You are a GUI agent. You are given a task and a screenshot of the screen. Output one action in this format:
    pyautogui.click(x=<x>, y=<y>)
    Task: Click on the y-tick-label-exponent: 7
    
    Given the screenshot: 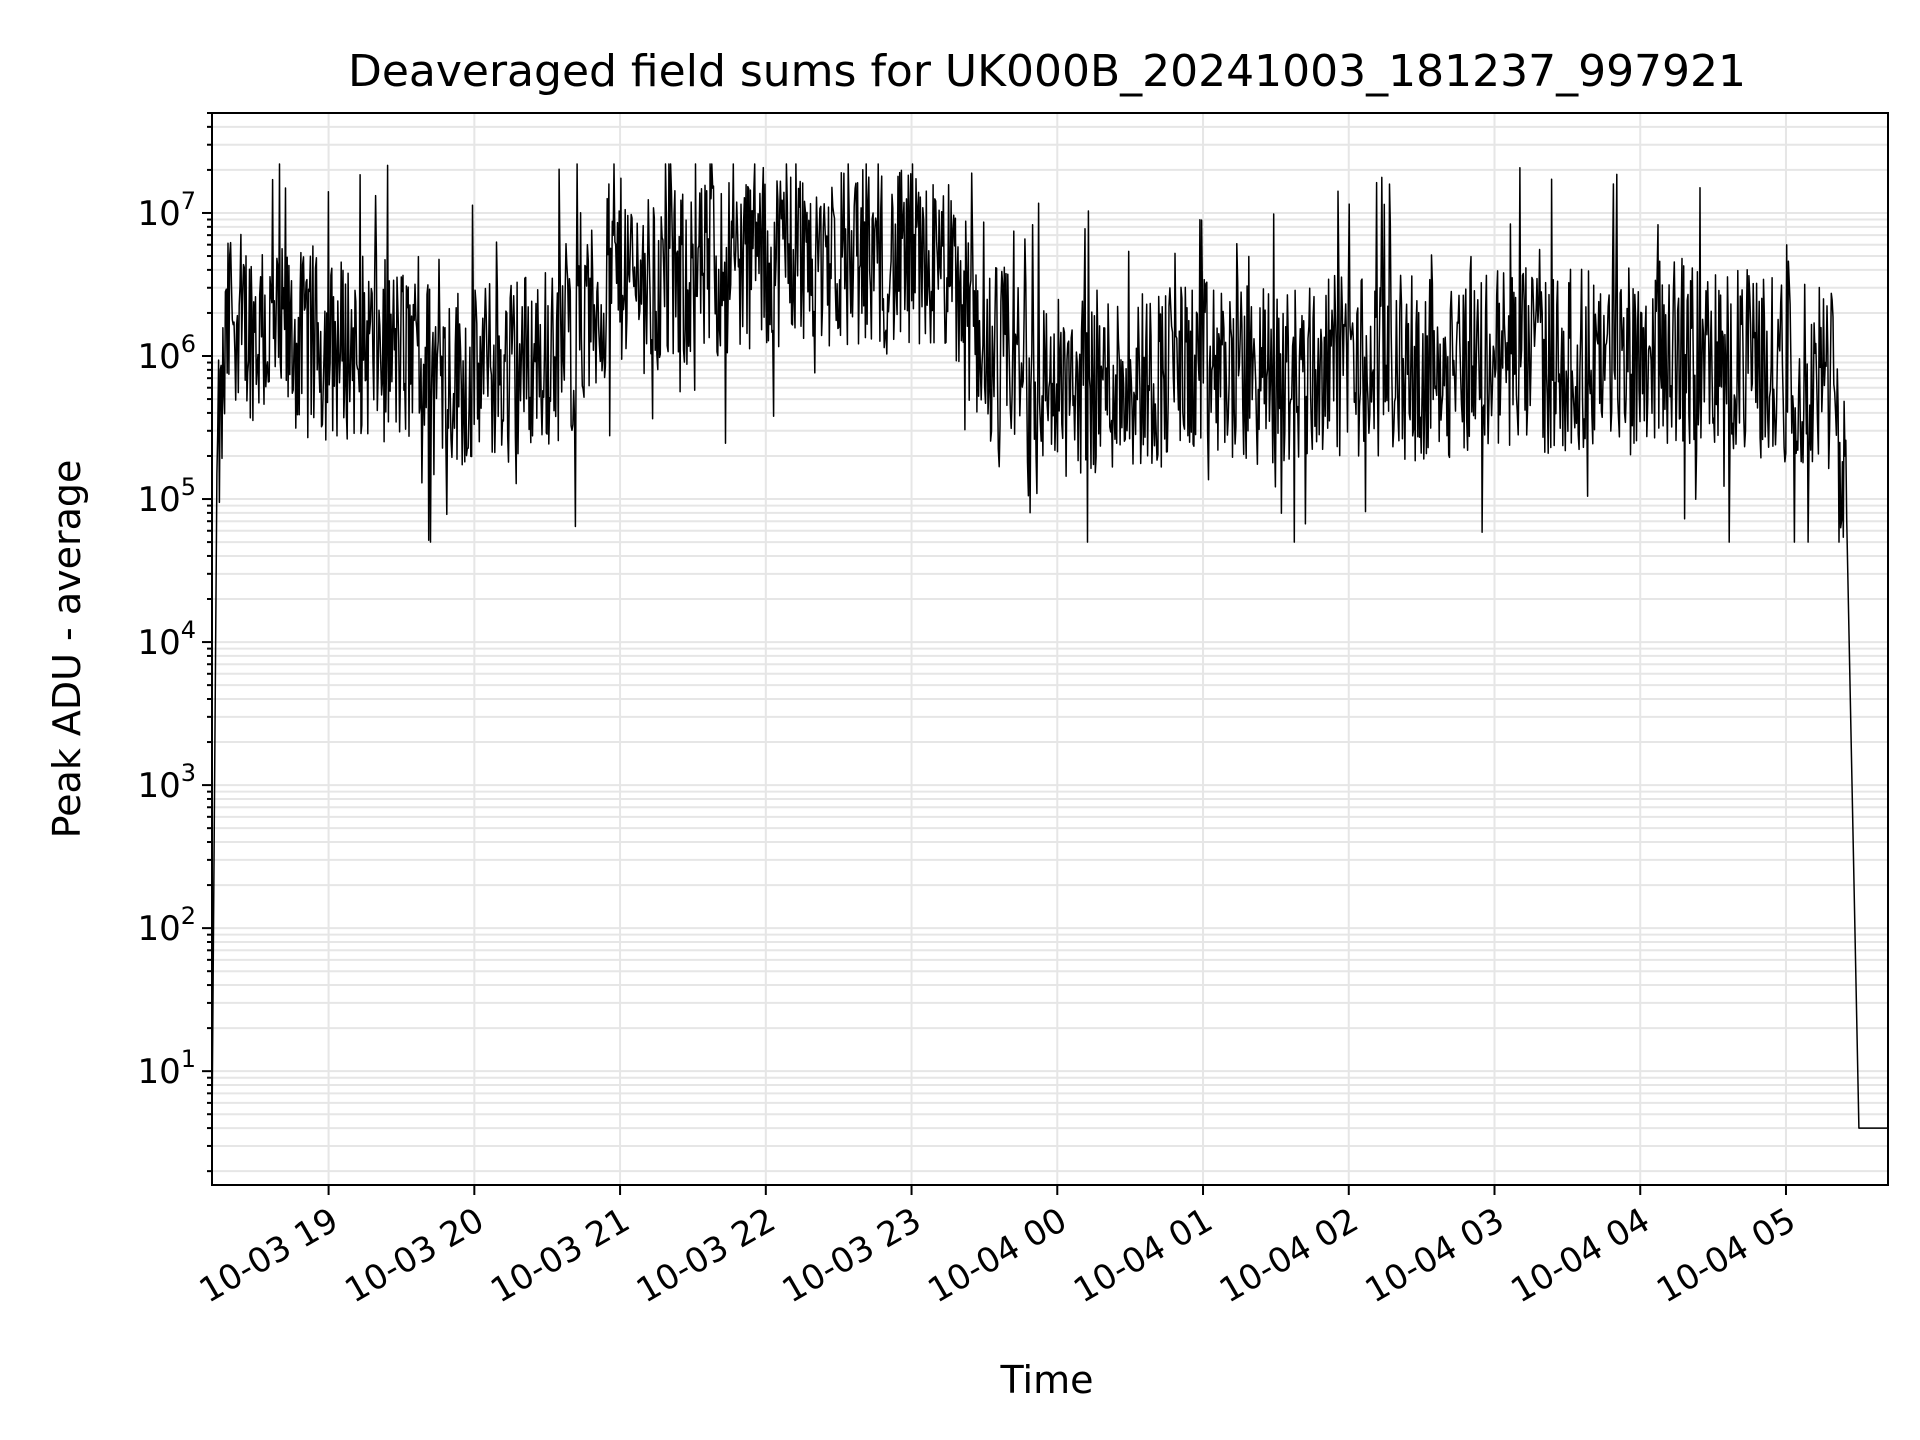 What is the action you would take?
    pyautogui.click(x=188, y=201)
    